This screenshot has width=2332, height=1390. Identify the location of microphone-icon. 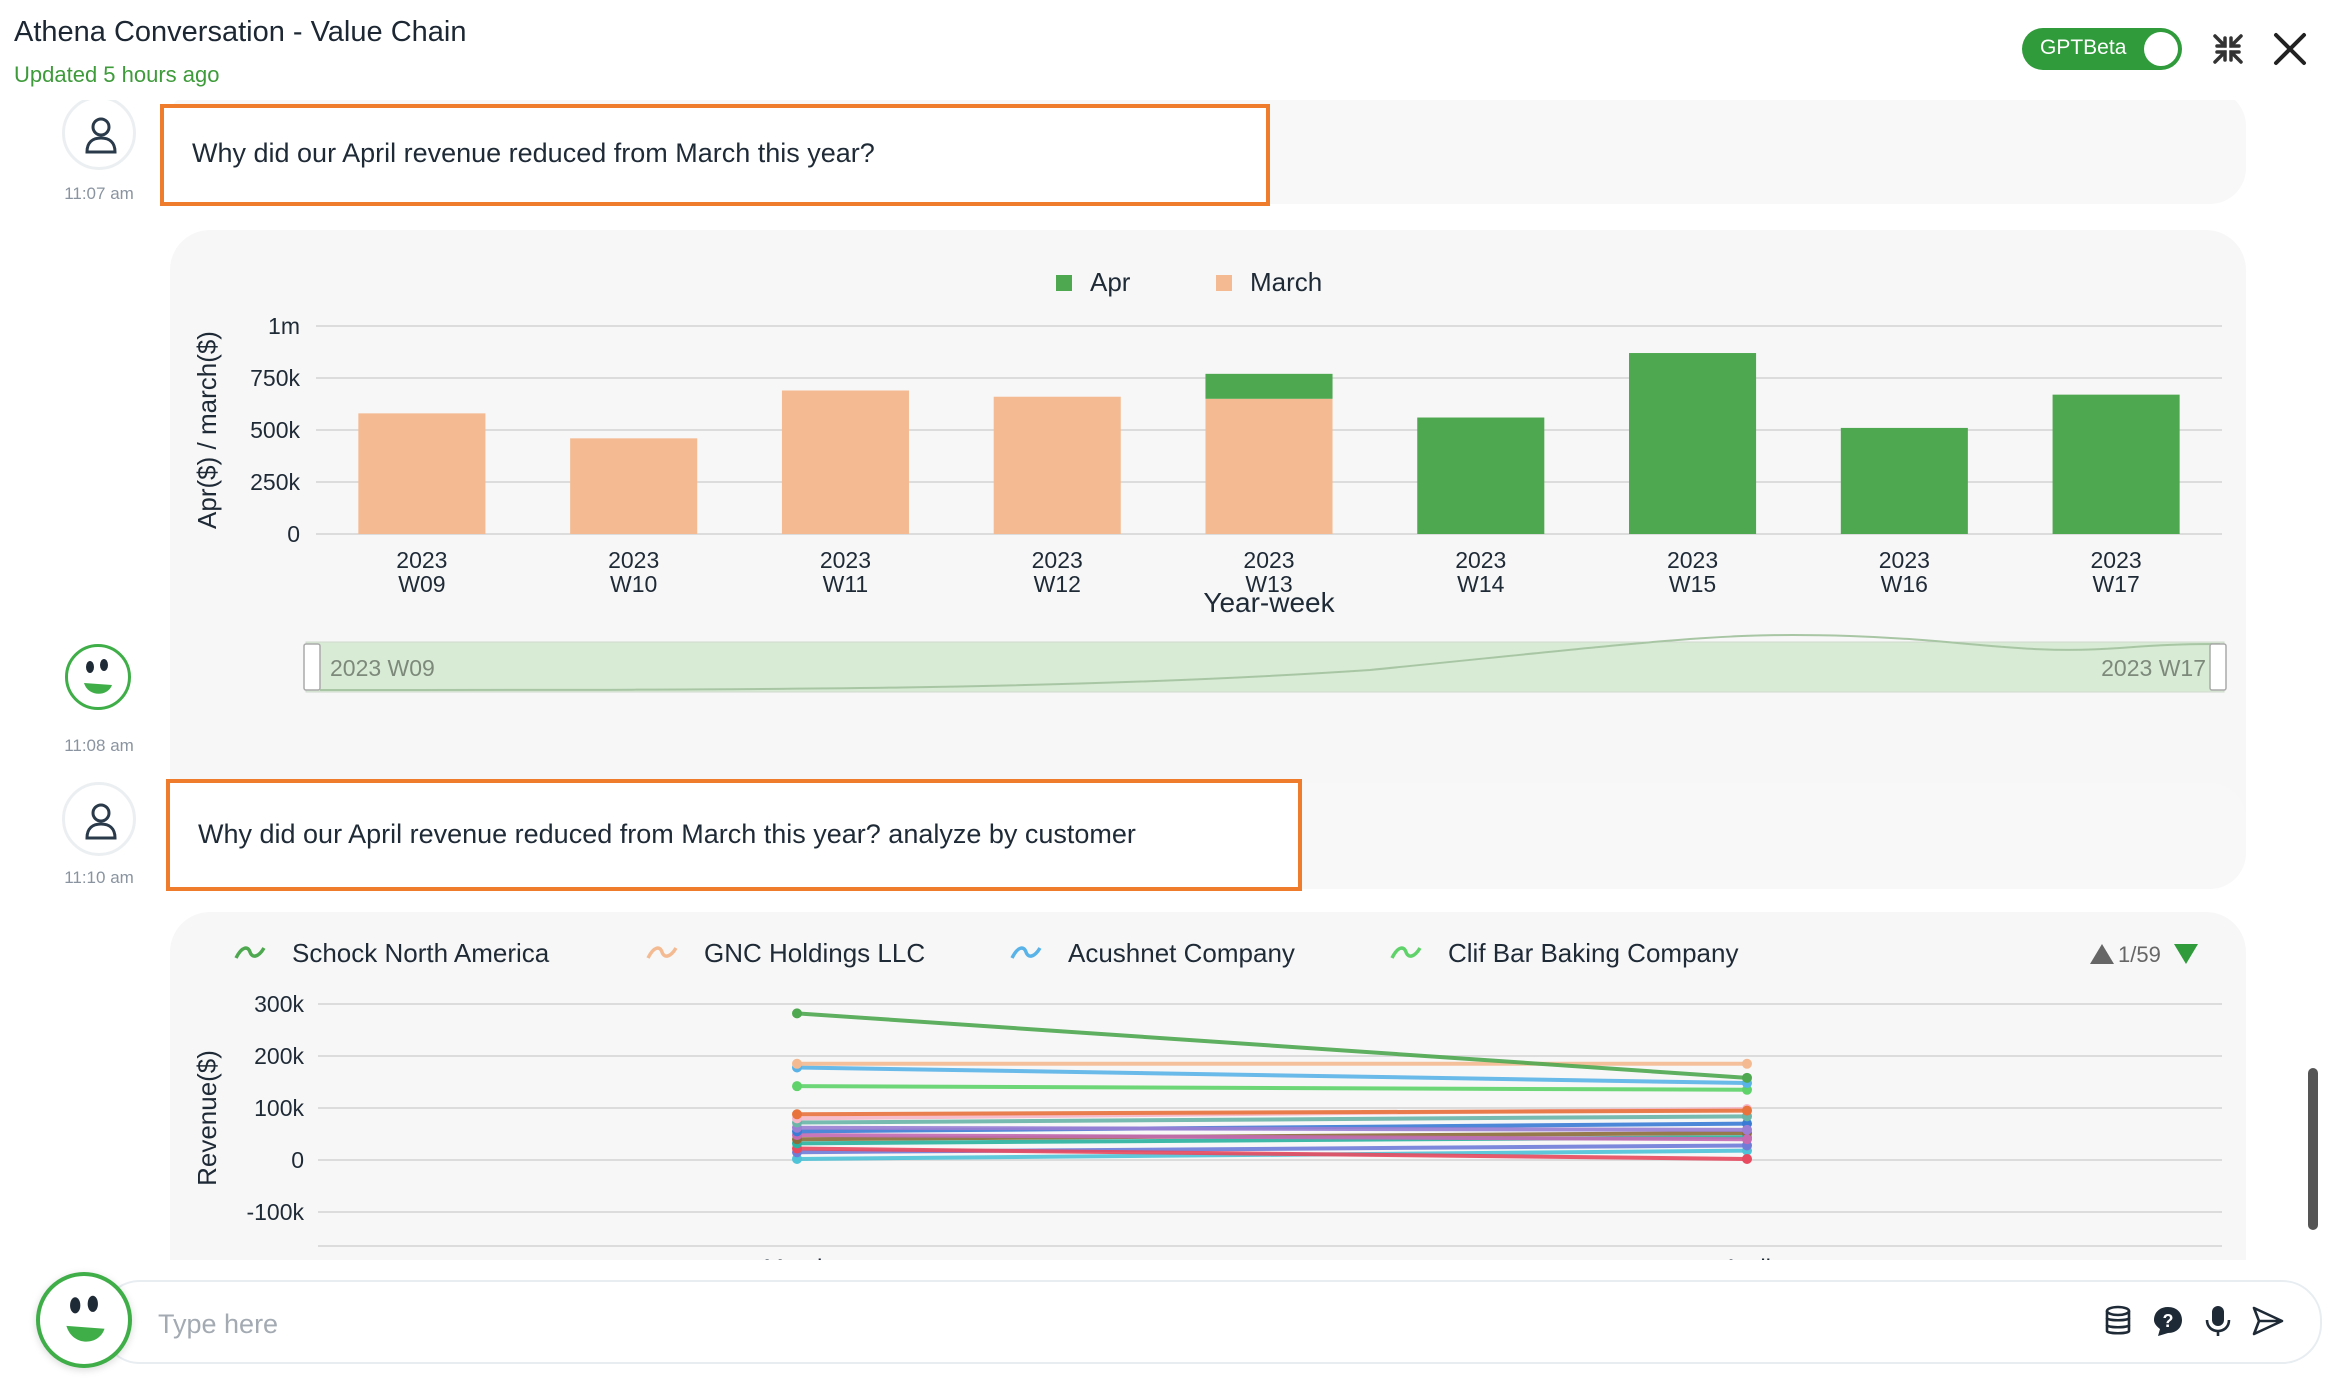
(2218, 1321).